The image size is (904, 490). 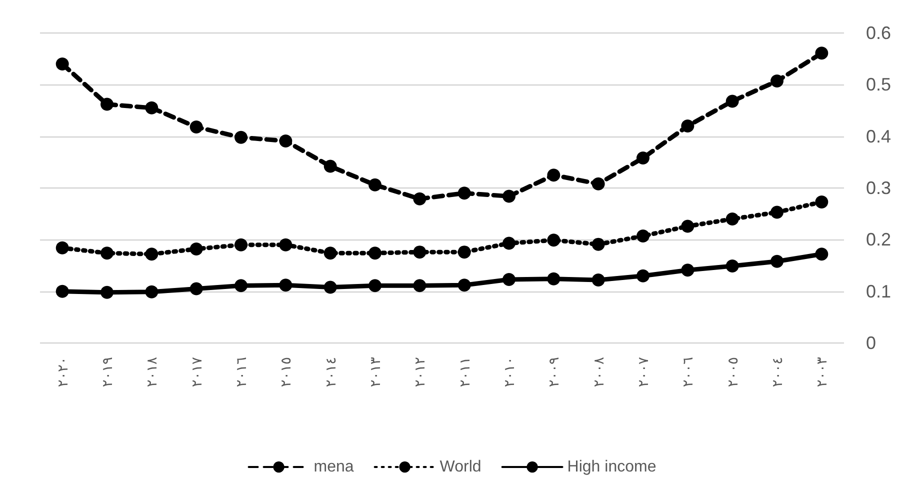 I want to click on x-tick-label: ٢٠٠٣, so click(x=822, y=372).